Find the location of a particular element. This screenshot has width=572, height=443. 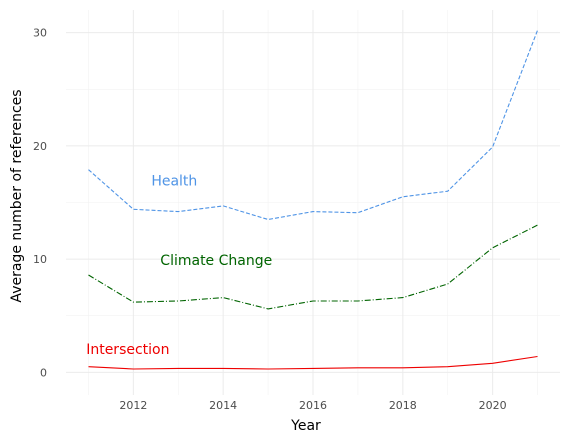

series-line-intersection is located at coordinates (313, 362).